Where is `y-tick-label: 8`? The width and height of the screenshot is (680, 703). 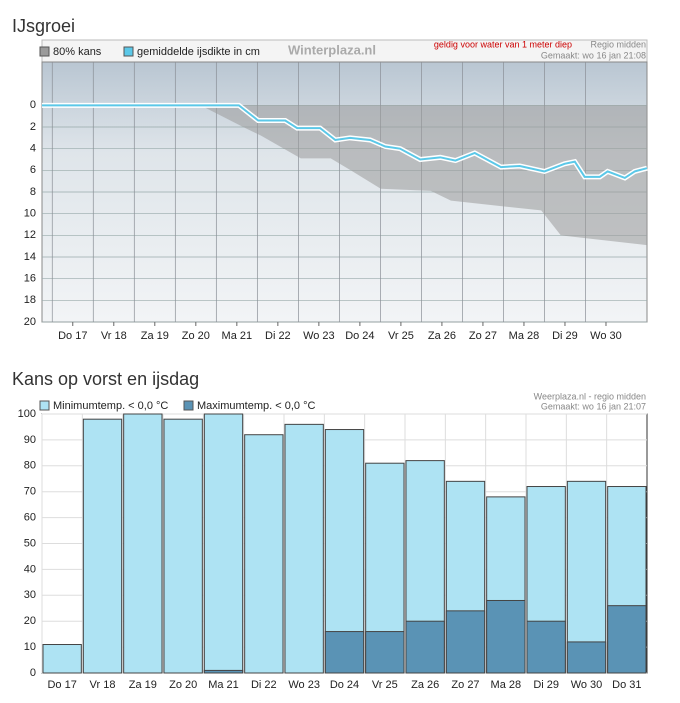
y-tick-label: 8 is located at coordinates (33, 192).